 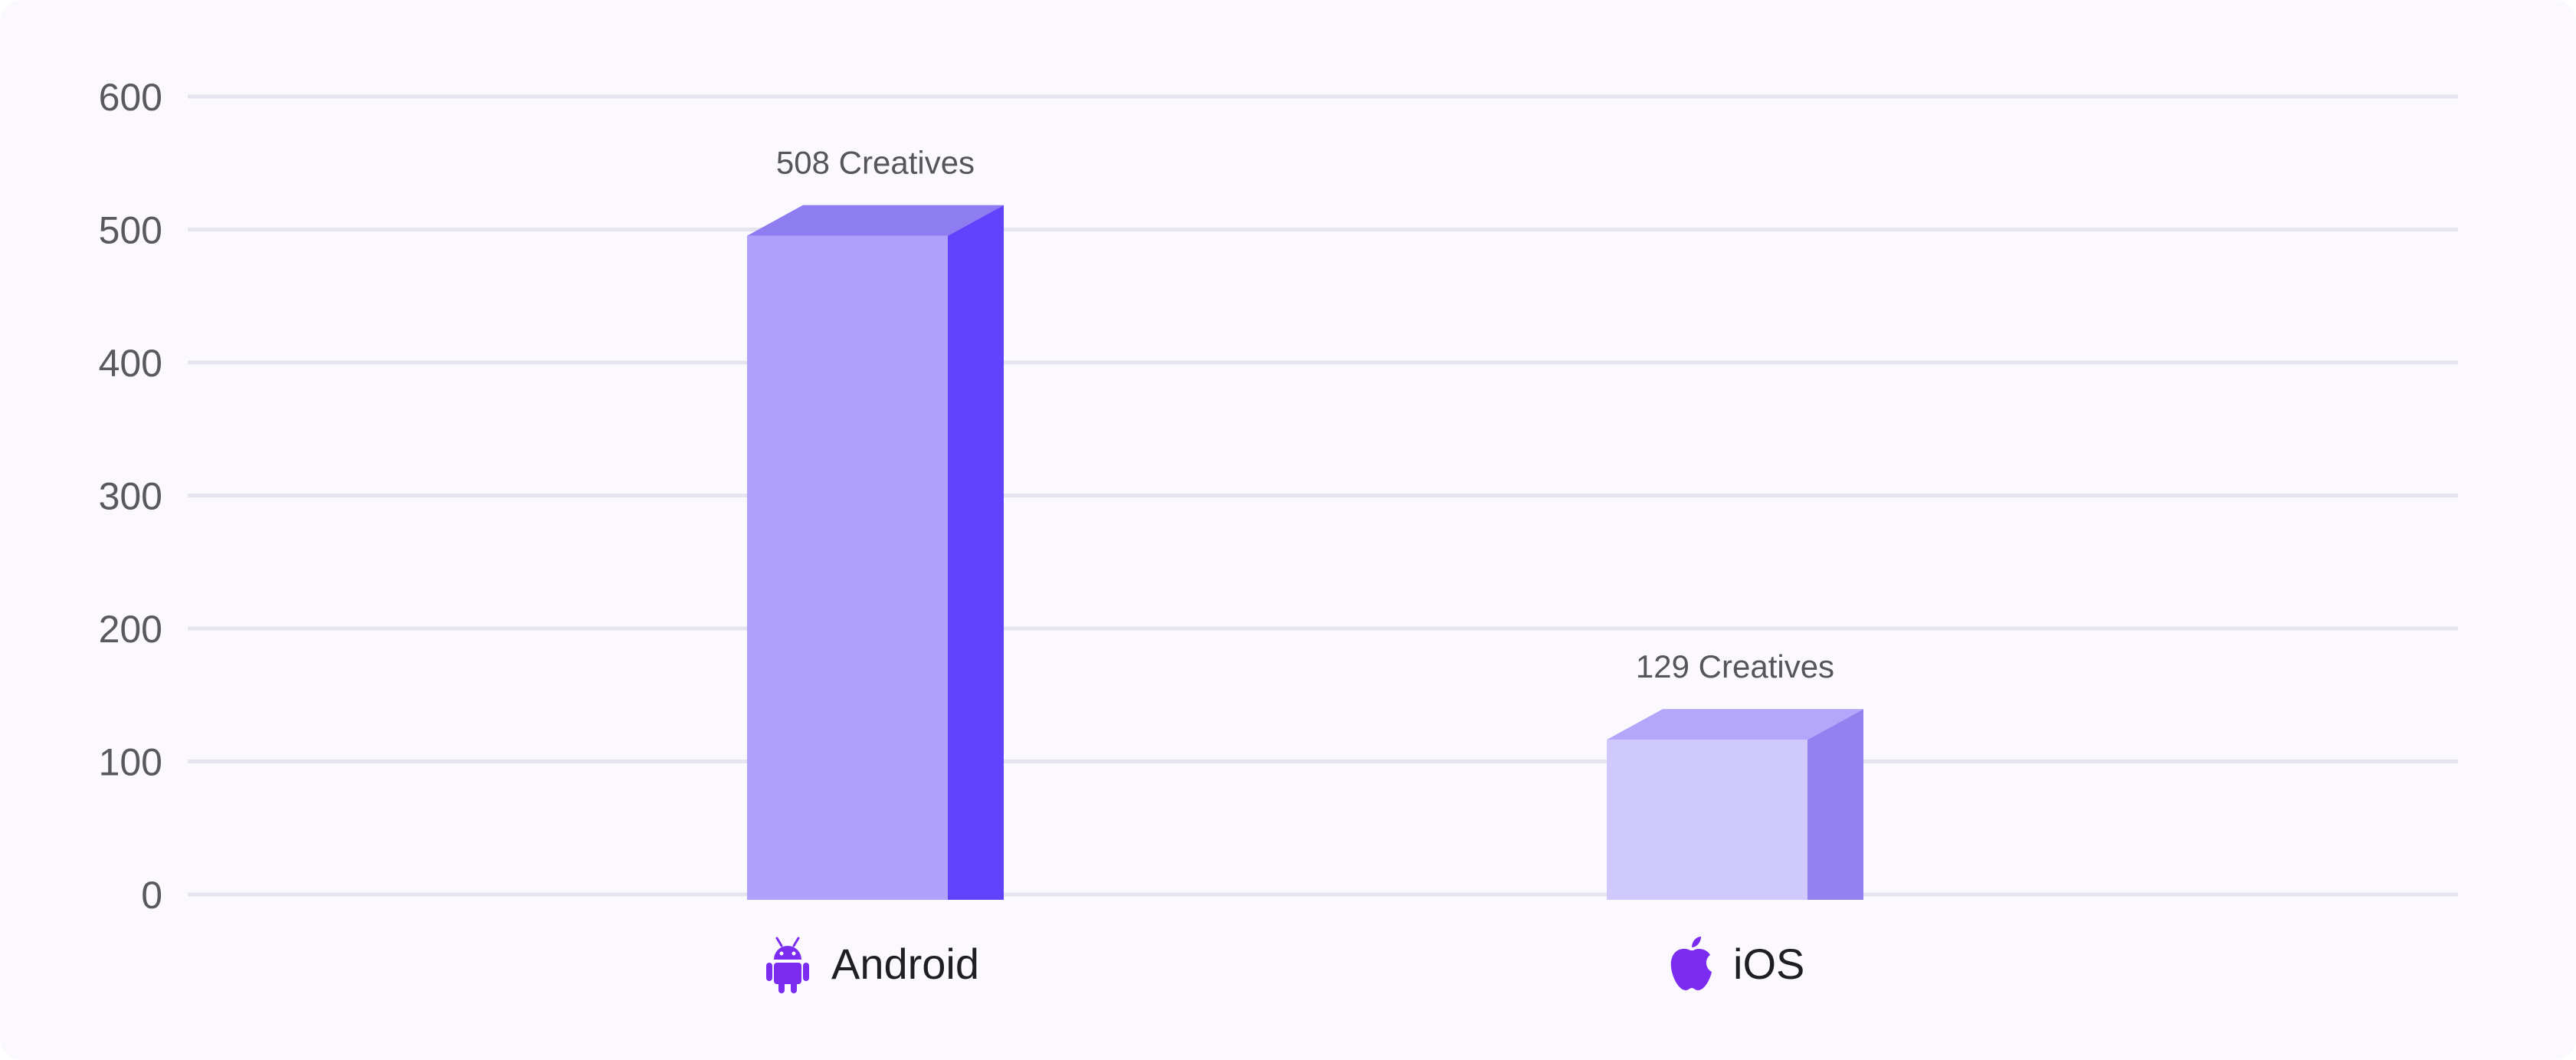 I want to click on y-tick-label: 300, so click(x=130, y=496).